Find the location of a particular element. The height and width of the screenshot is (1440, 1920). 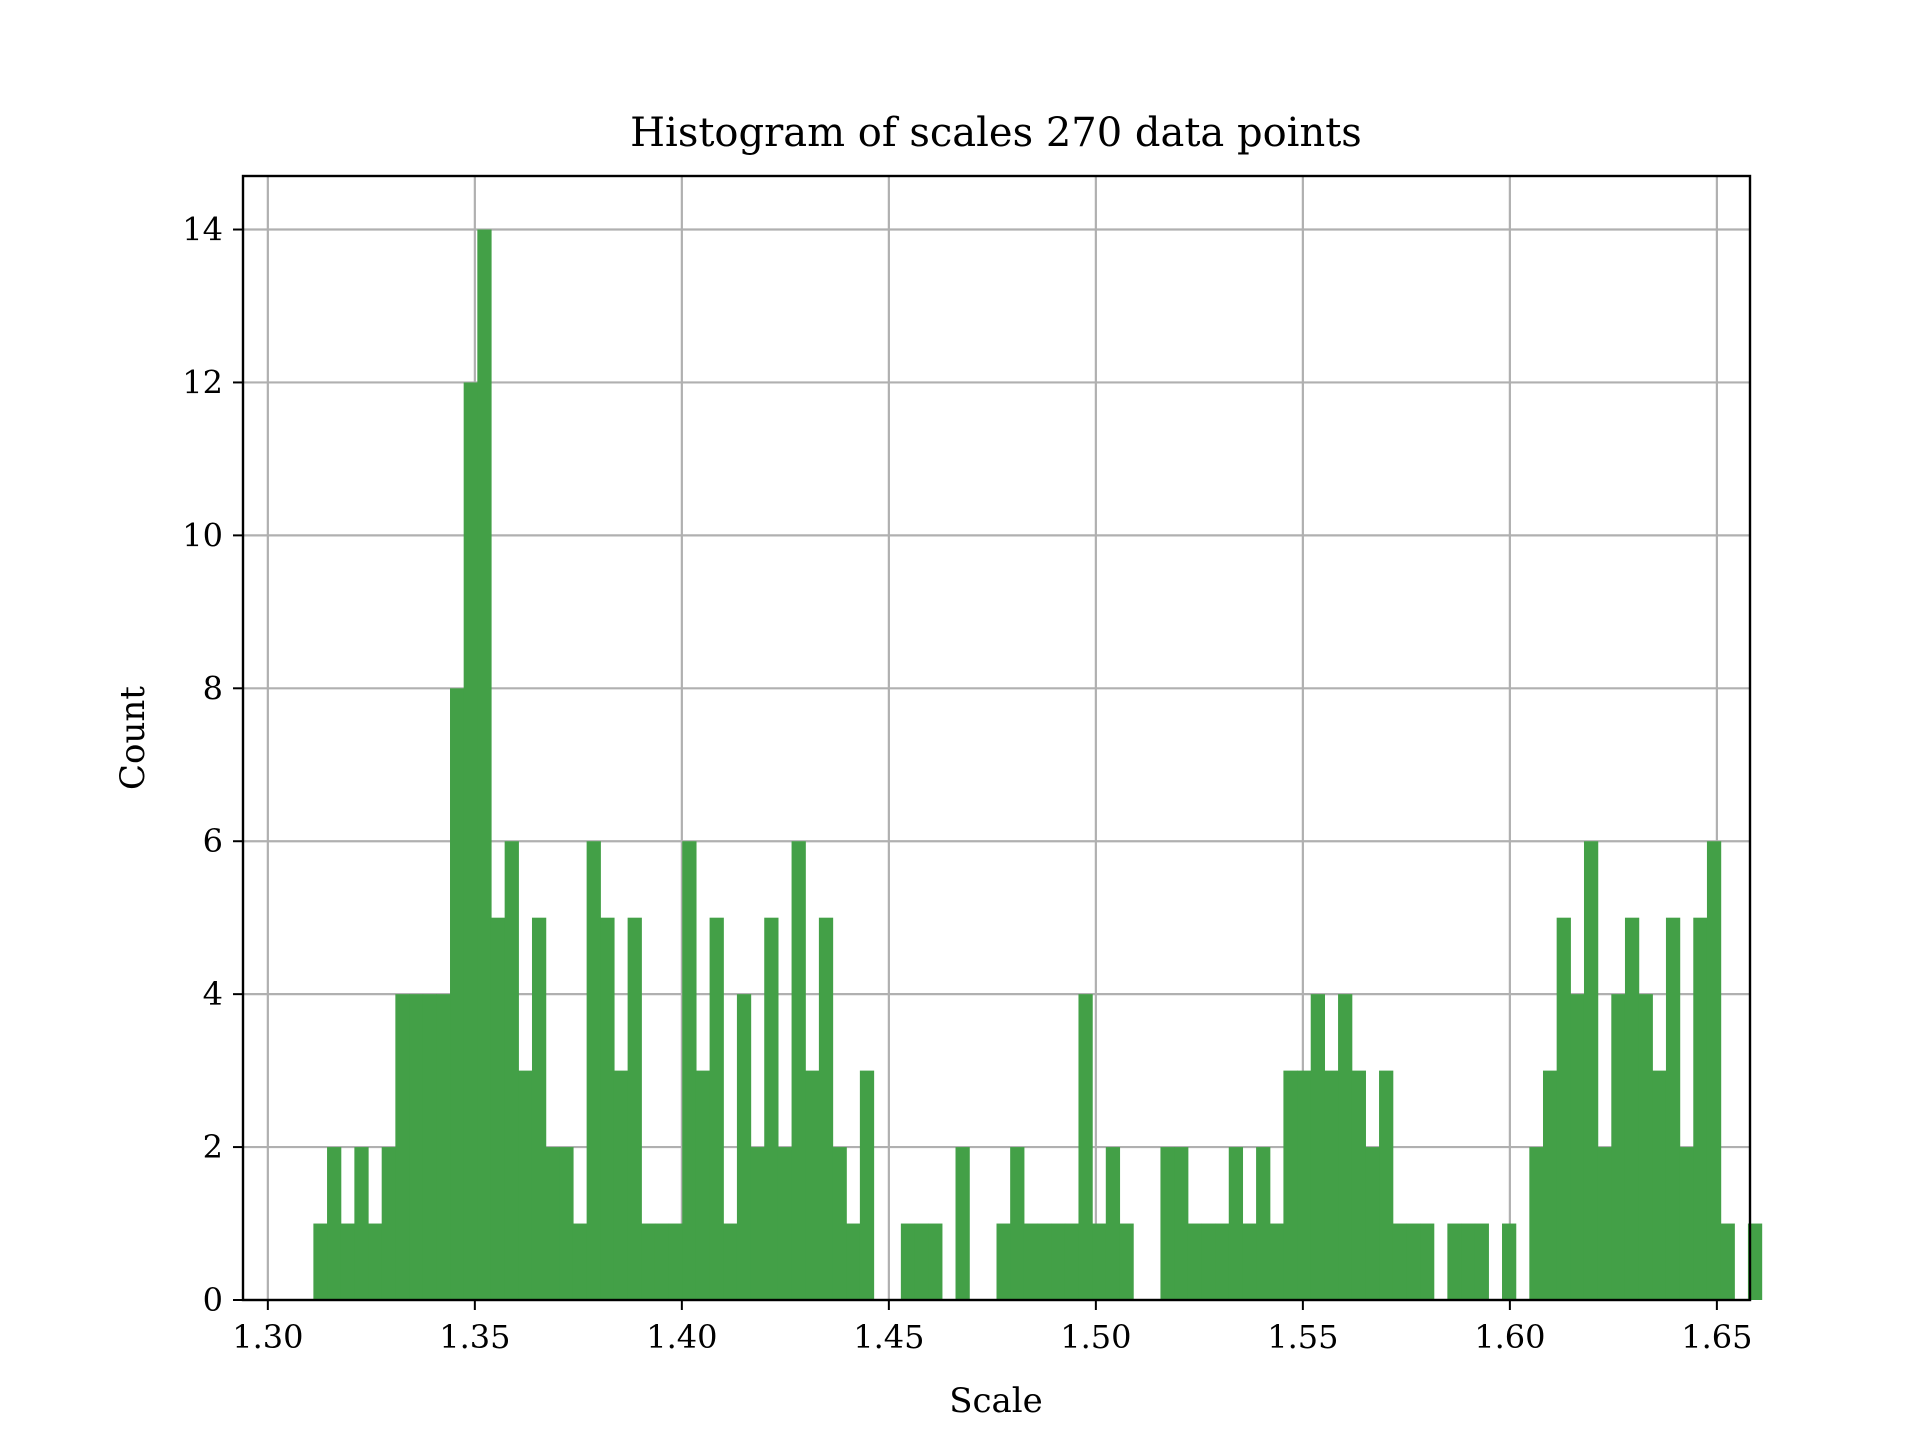

y-tick-label: 14 is located at coordinates (202, 230).